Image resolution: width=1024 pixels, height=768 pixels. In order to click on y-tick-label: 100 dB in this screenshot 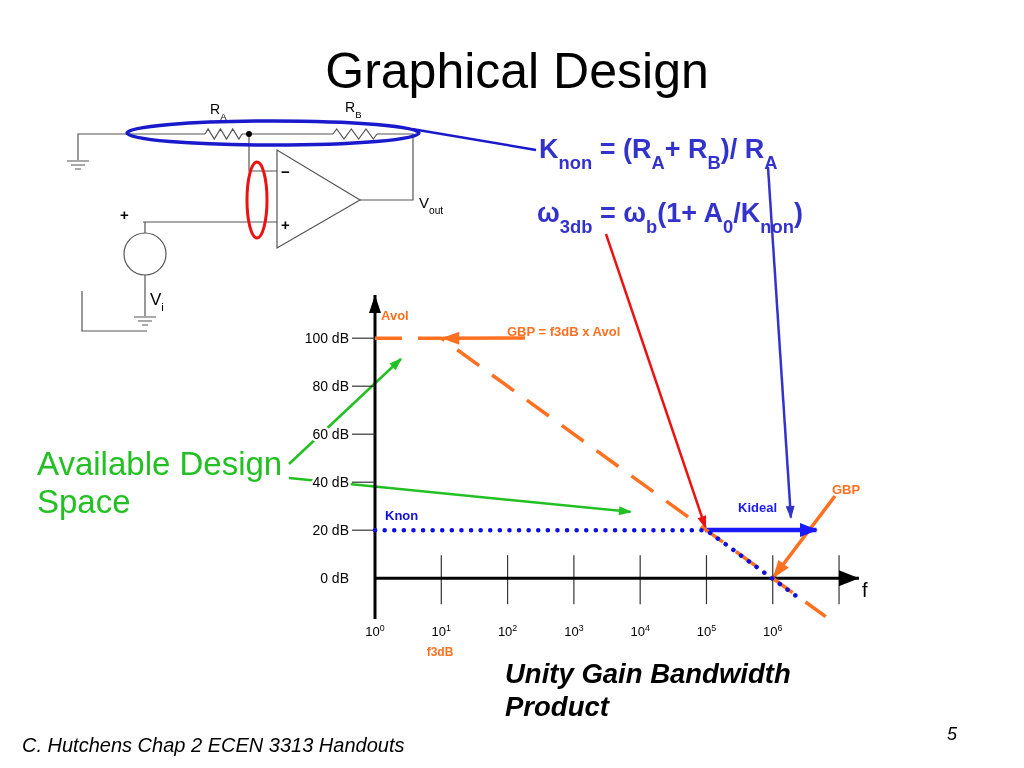, I will do `click(326, 338)`.